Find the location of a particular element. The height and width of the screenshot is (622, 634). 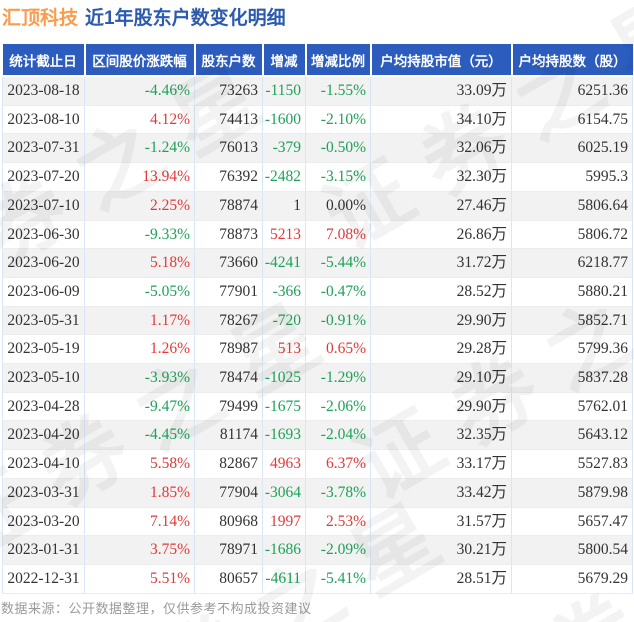

column-header-6: 户均持股数（股） is located at coordinates (572, 60).